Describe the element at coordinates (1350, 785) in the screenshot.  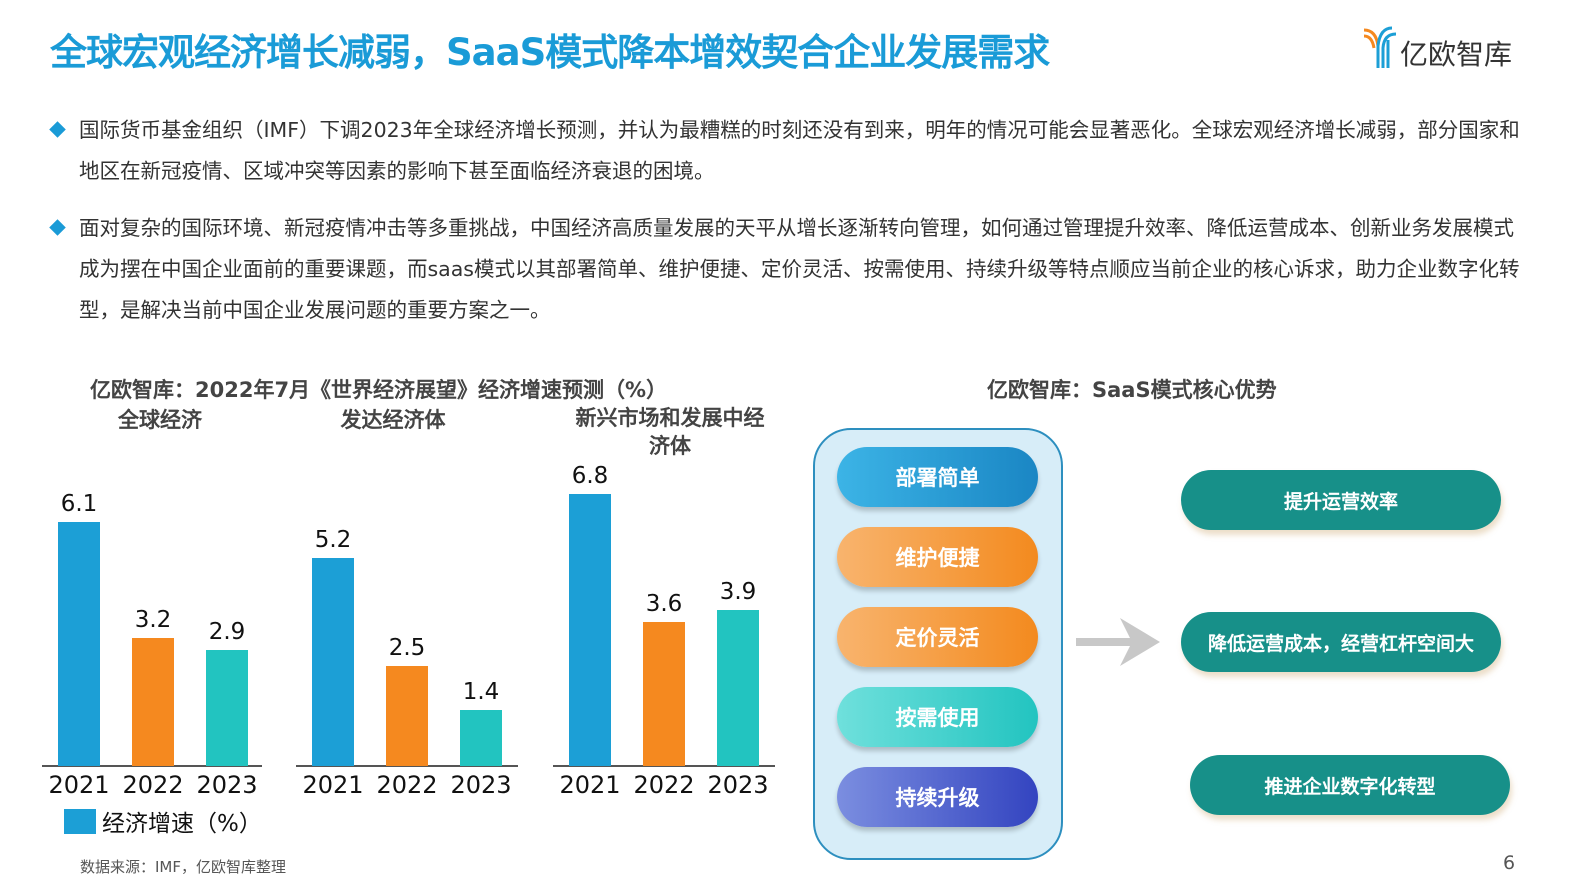
I see `outcome-digital: 推进企业数字化转型` at that location.